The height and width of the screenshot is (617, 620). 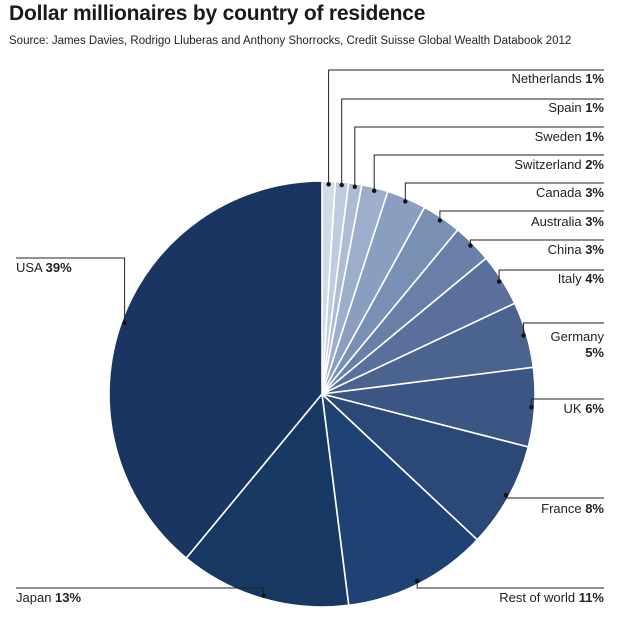 What do you see at coordinates (578, 336) in the screenshot?
I see `slice-name: Germany` at bounding box center [578, 336].